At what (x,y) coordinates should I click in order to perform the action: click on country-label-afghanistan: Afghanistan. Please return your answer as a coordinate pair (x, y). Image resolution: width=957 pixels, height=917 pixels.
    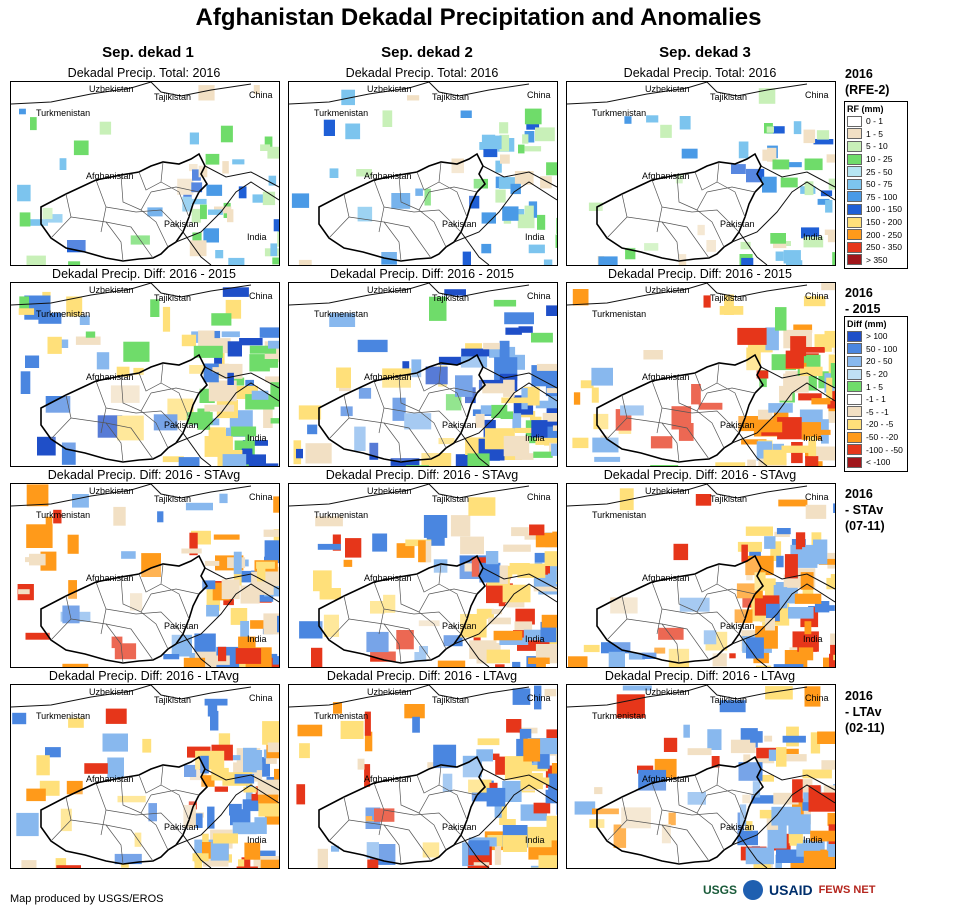
    Looking at the image, I should click on (110, 377).